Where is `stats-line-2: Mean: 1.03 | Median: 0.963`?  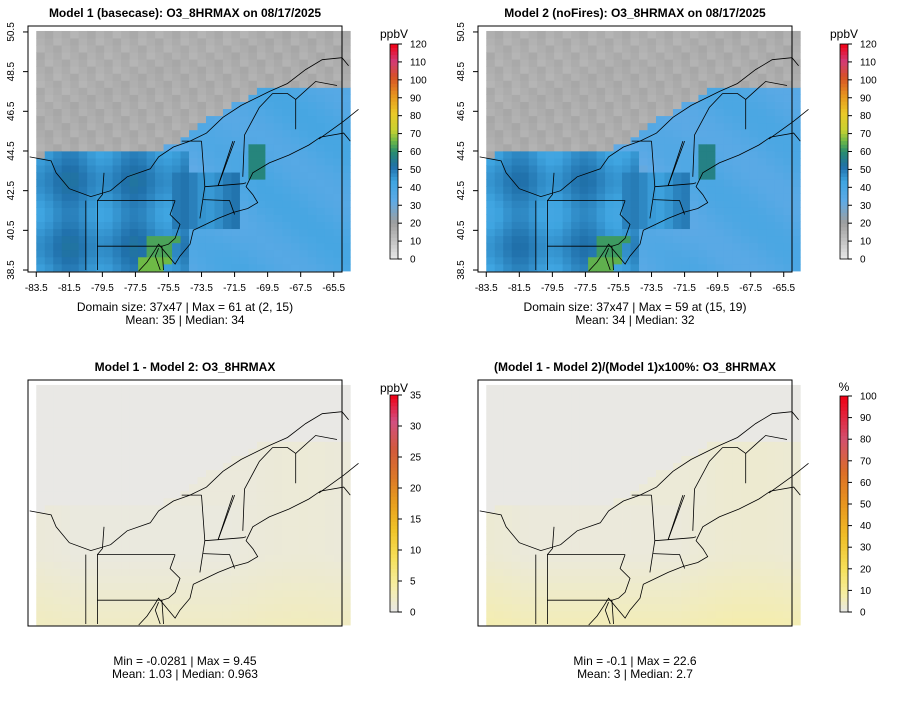 stats-line-2: Mean: 1.03 | Median: 0.963 is located at coordinates (185, 674).